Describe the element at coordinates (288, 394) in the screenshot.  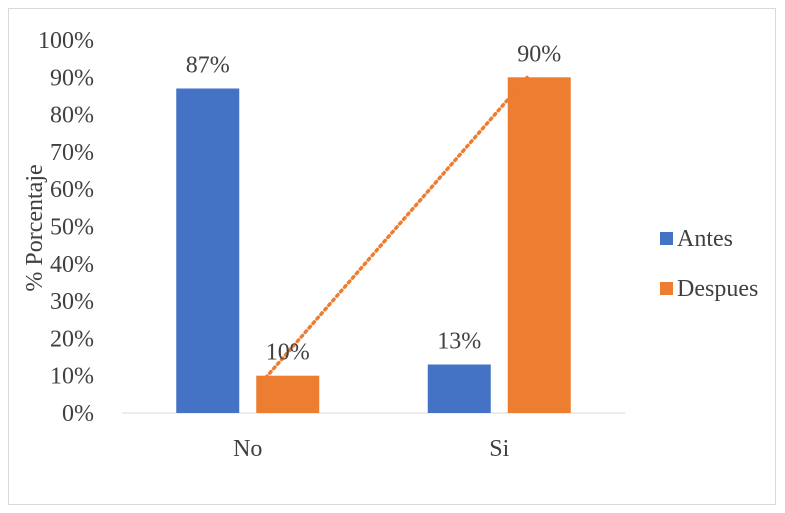
I see `bar-despues-no` at that location.